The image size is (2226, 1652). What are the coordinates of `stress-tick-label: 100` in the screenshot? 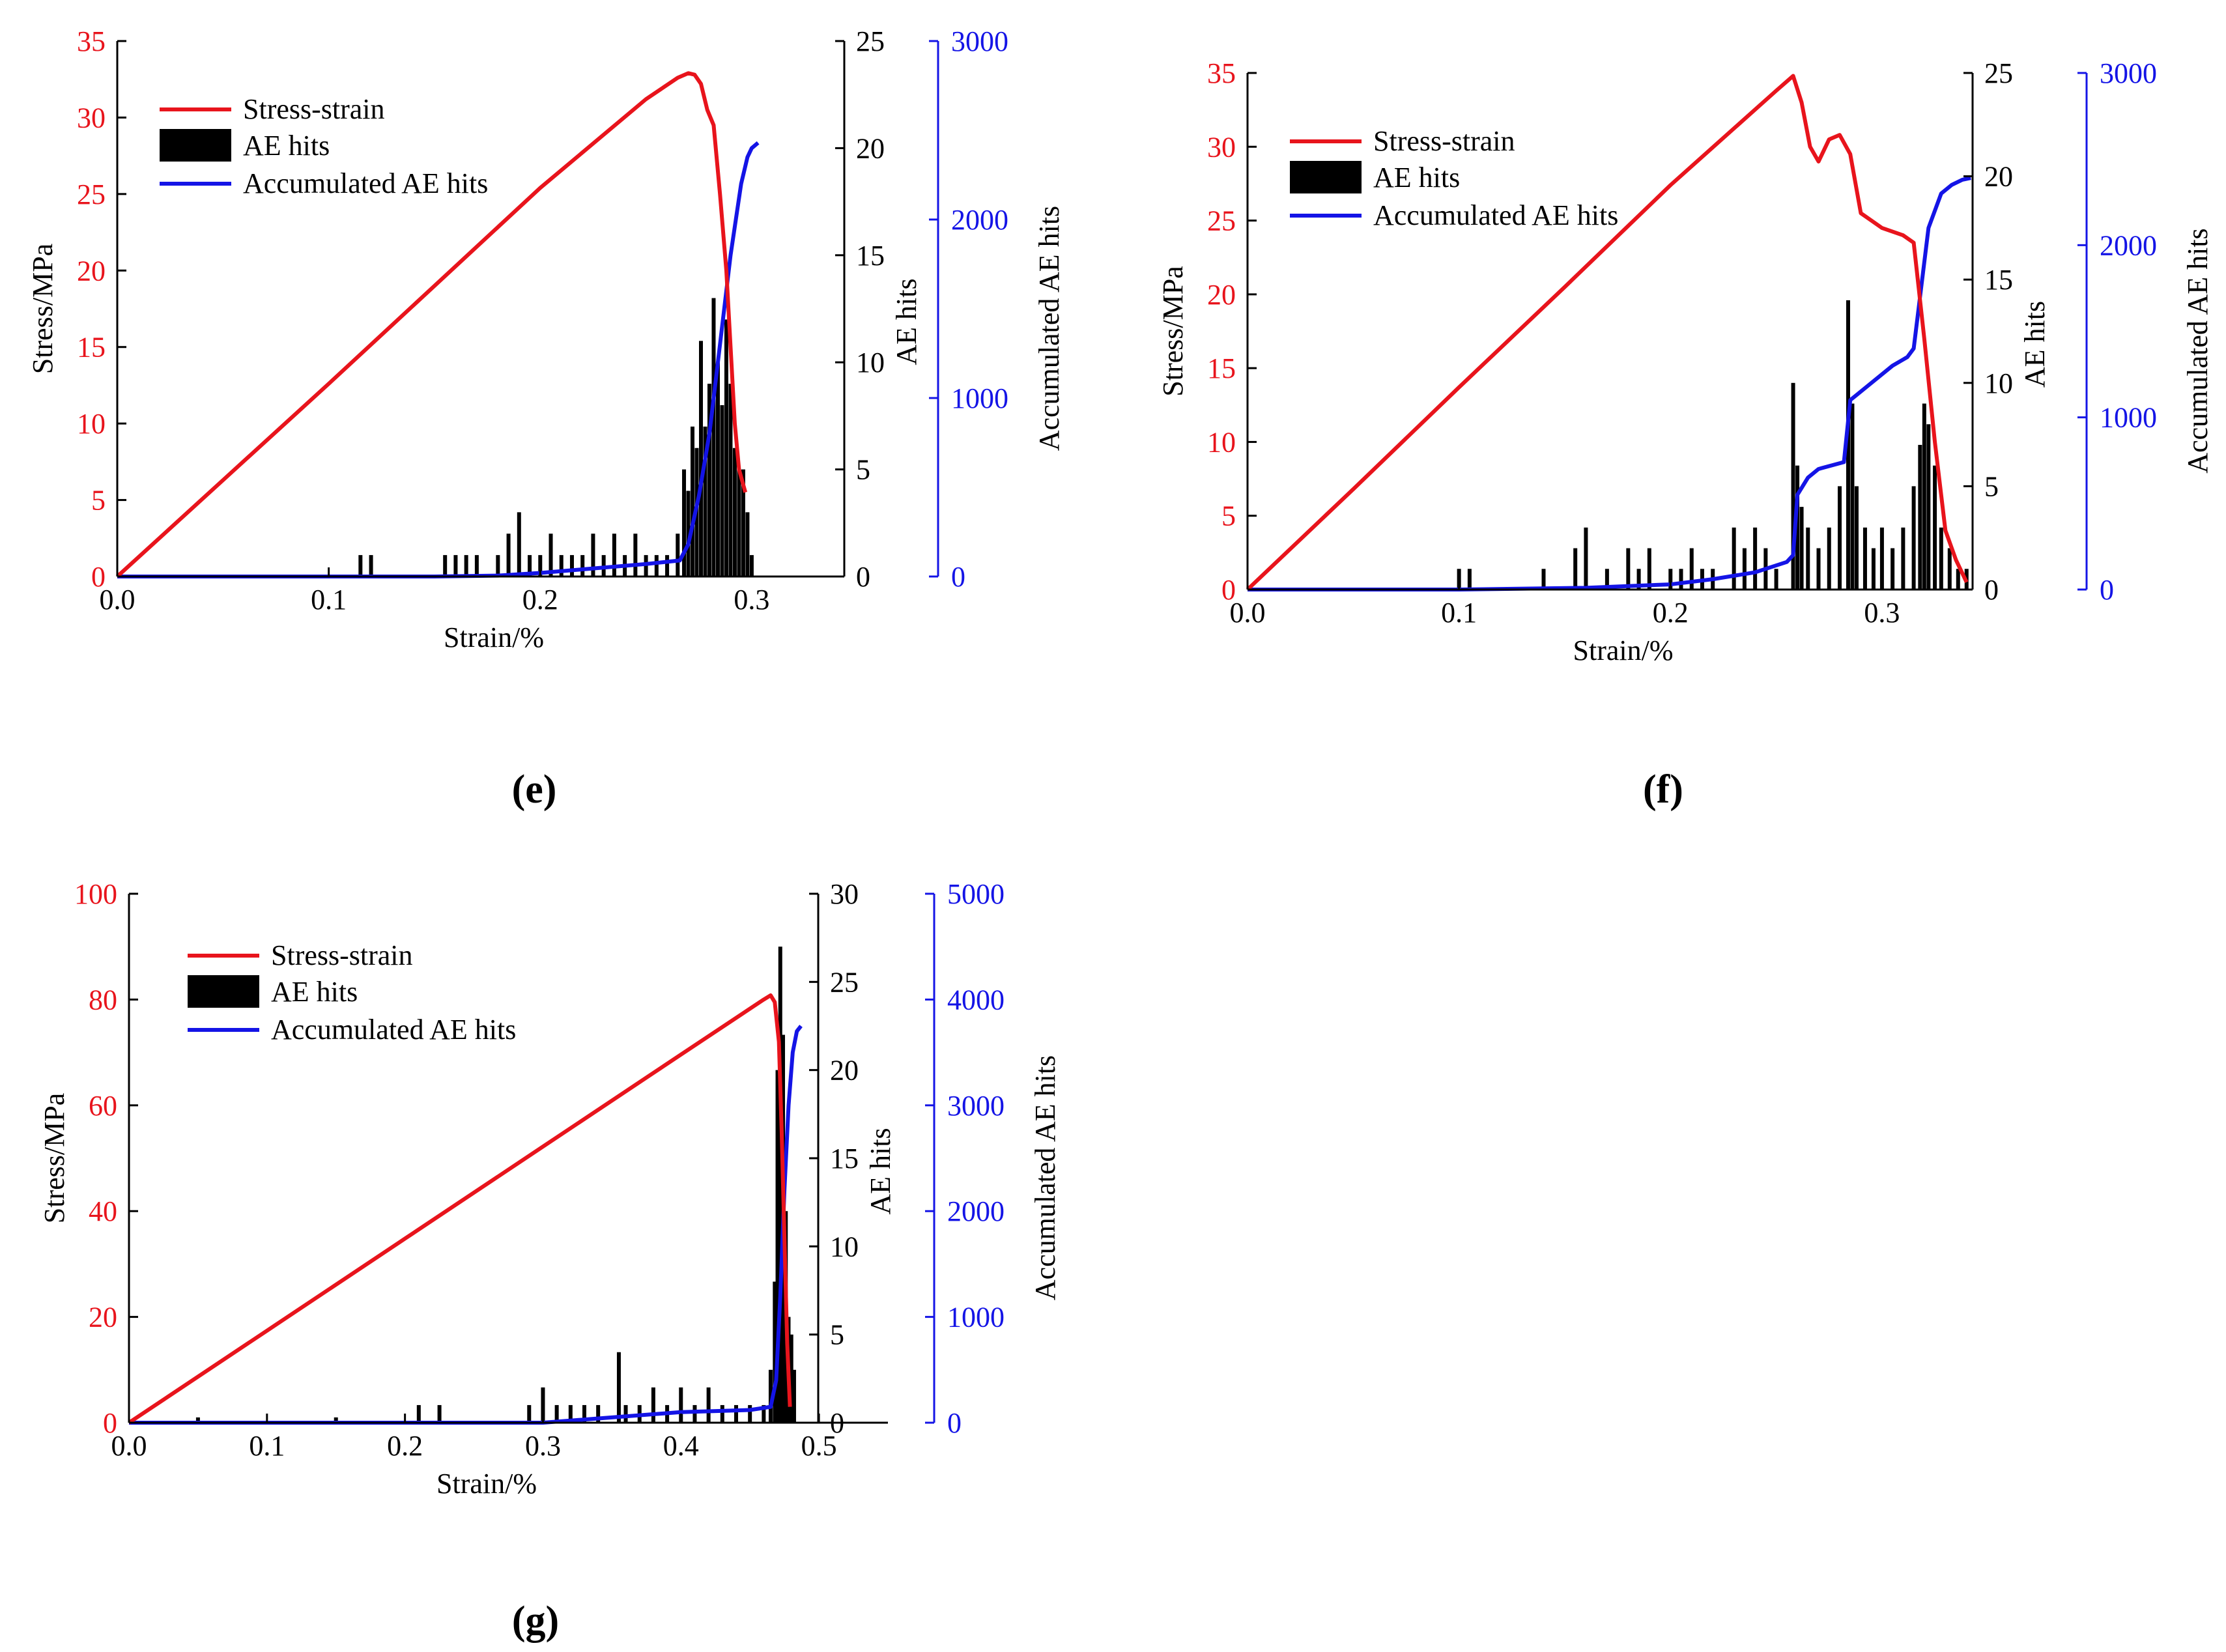 It's located at (95, 894).